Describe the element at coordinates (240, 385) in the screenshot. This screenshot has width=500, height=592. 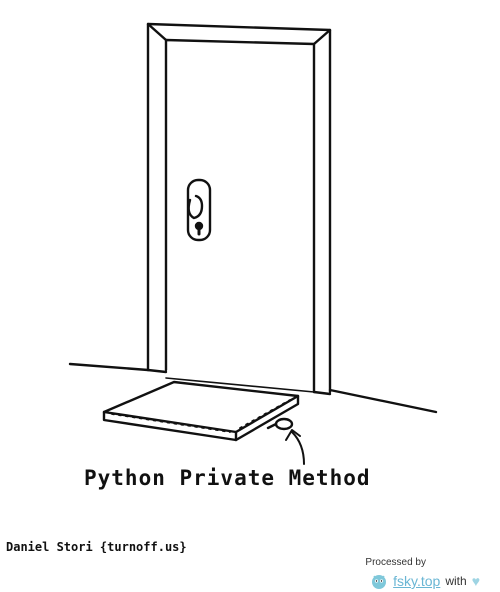
I see `door-gap` at that location.